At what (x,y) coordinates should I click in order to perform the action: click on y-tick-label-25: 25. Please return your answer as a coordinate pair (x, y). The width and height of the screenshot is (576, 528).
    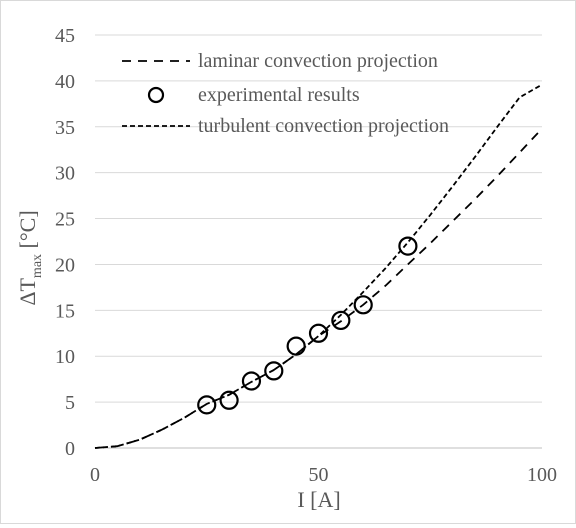
    Looking at the image, I should click on (65, 220).